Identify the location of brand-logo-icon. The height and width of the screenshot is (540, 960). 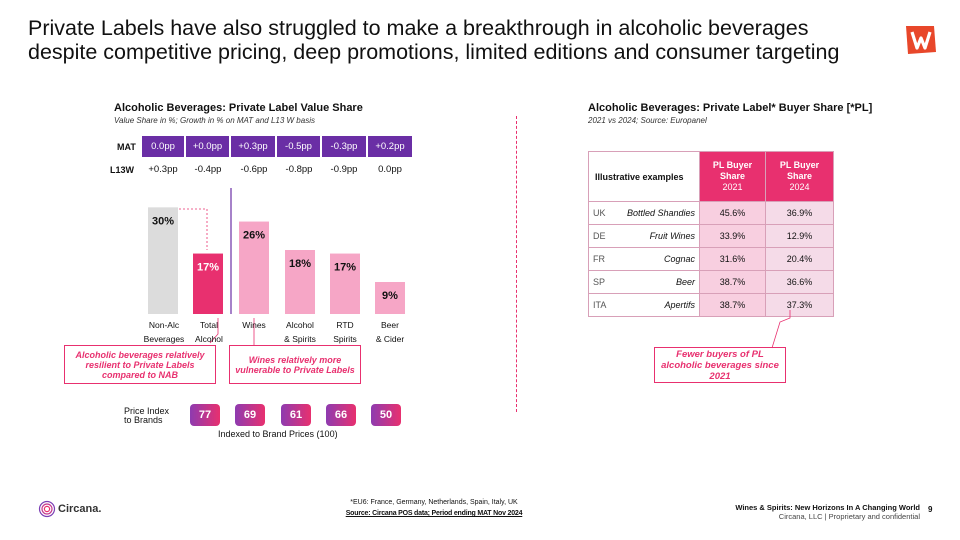
(921, 40).